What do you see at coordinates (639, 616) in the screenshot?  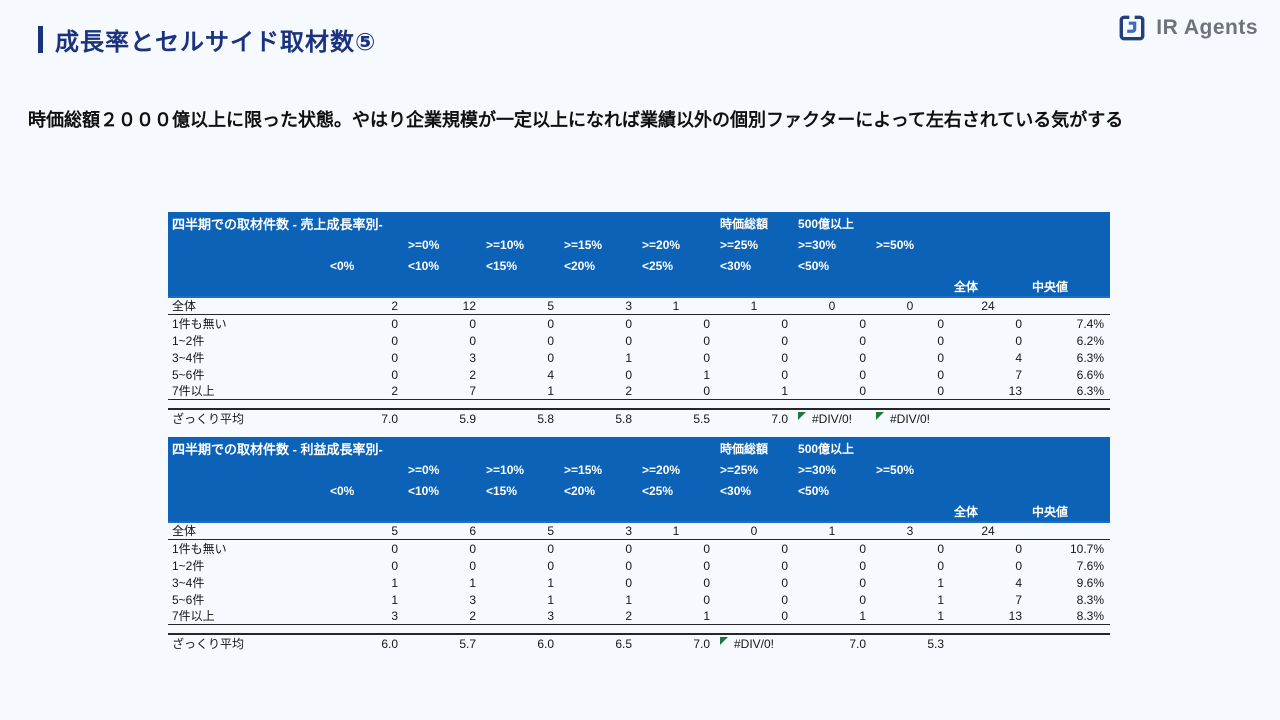 I see `table-row: 7件以上 3 2 3 2 1 0 1 1 13 8.3%` at bounding box center [639, 616].